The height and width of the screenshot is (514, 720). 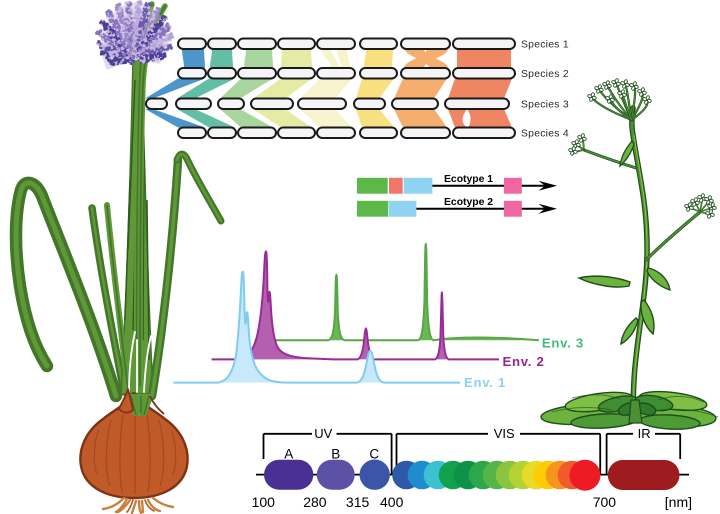 I want to click on svg-text: 315, so click(x=358, y=502).